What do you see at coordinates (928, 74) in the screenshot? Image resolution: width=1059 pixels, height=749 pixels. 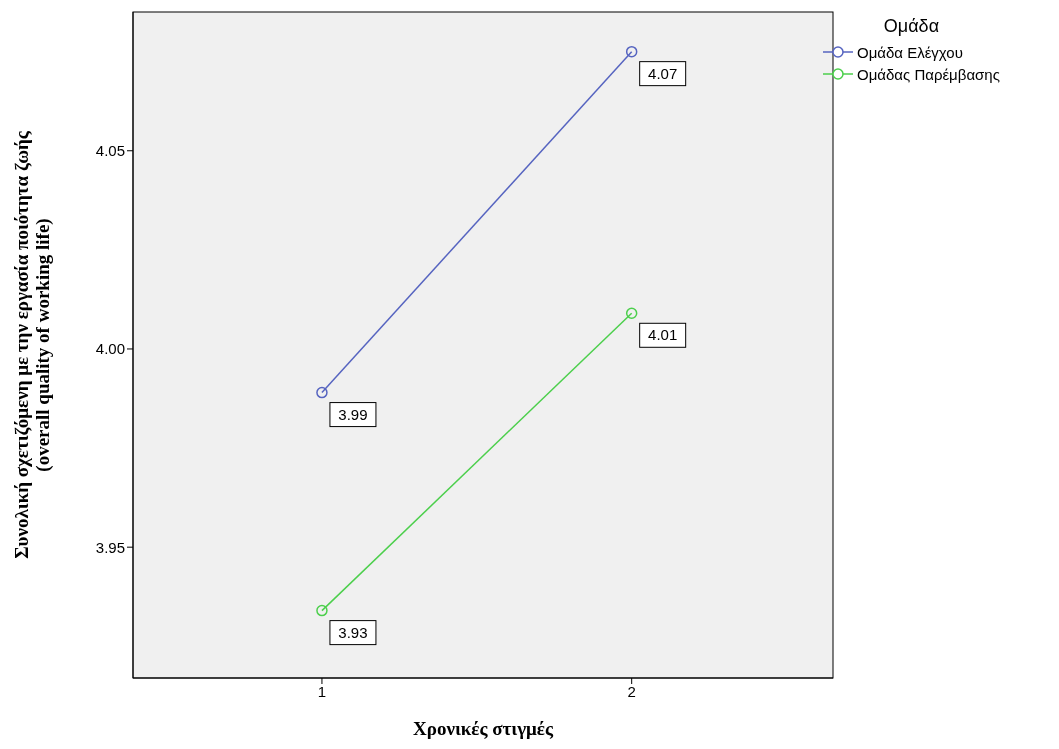 I see `legend-label: Ομάδας Παρέμβασης` at bounding box center [928, 74].